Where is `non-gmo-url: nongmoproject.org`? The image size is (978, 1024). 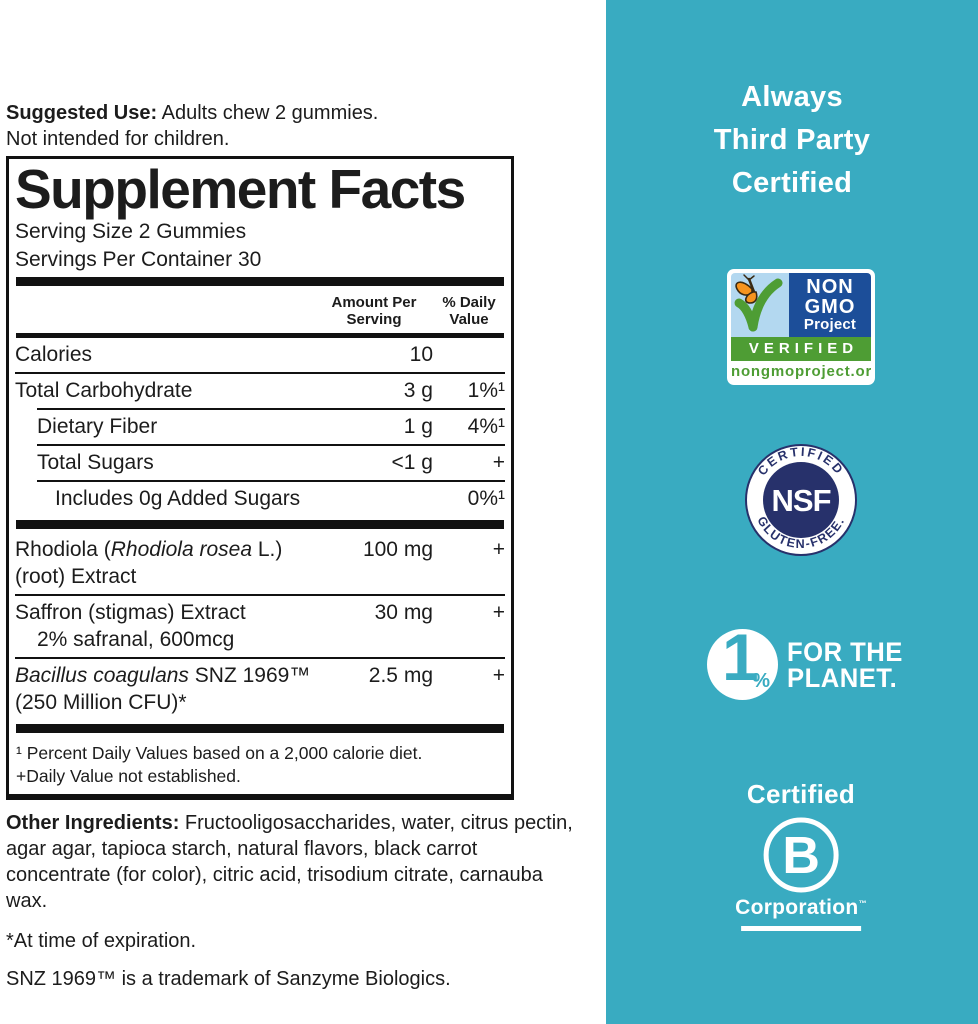 non-gmo-url: nongmoproject.org is located at coordinates (801, 371).